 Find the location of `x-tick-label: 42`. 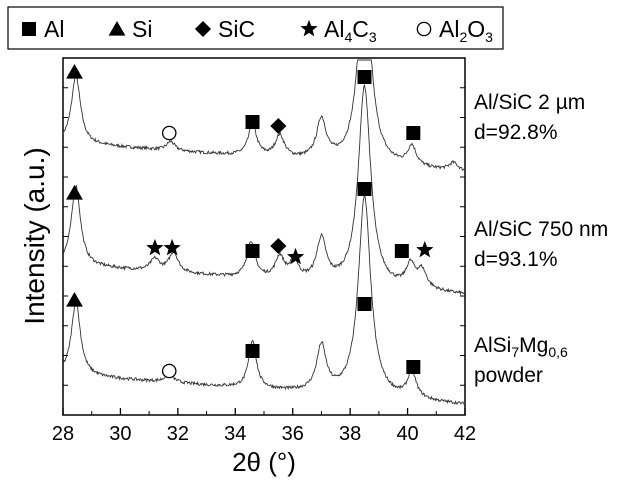

x-tick-label: 42 is located at coordinates (465, 434).